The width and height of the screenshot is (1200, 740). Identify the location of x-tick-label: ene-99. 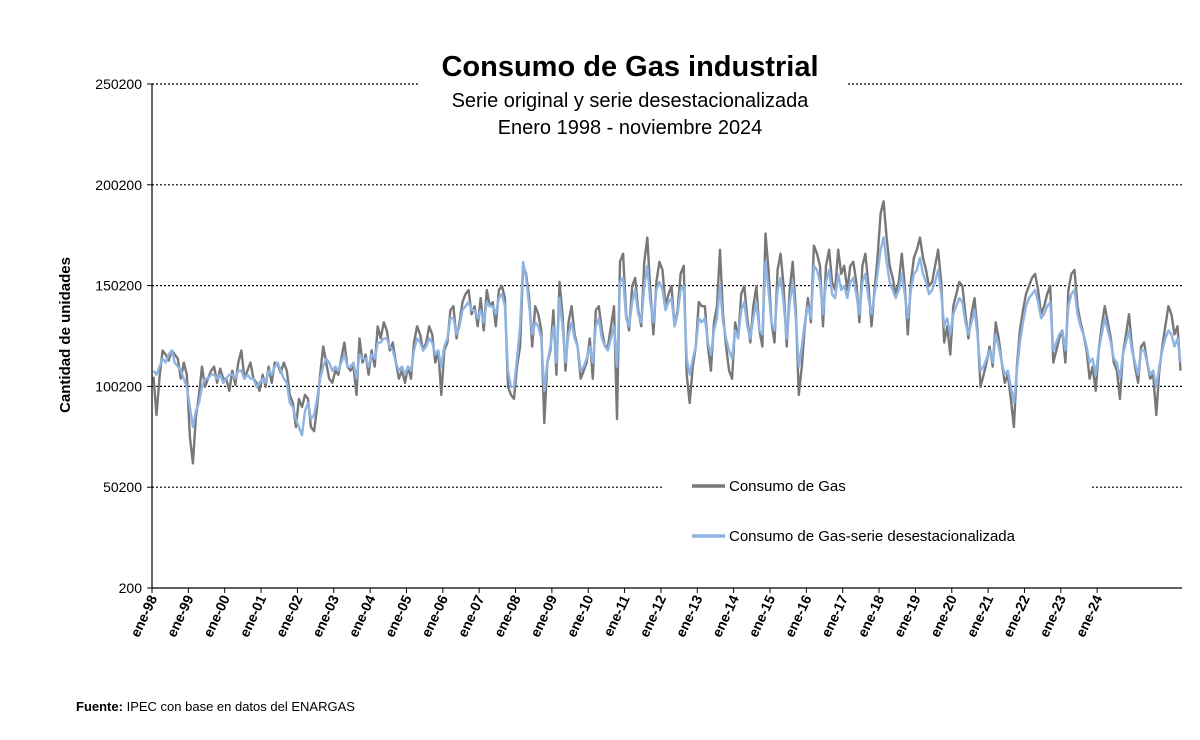
(179, 615).